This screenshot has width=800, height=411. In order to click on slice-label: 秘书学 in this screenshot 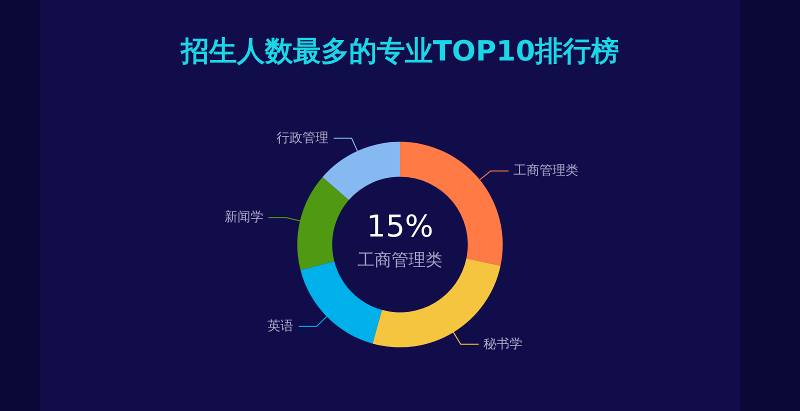, I will do `click(503, 344)`.